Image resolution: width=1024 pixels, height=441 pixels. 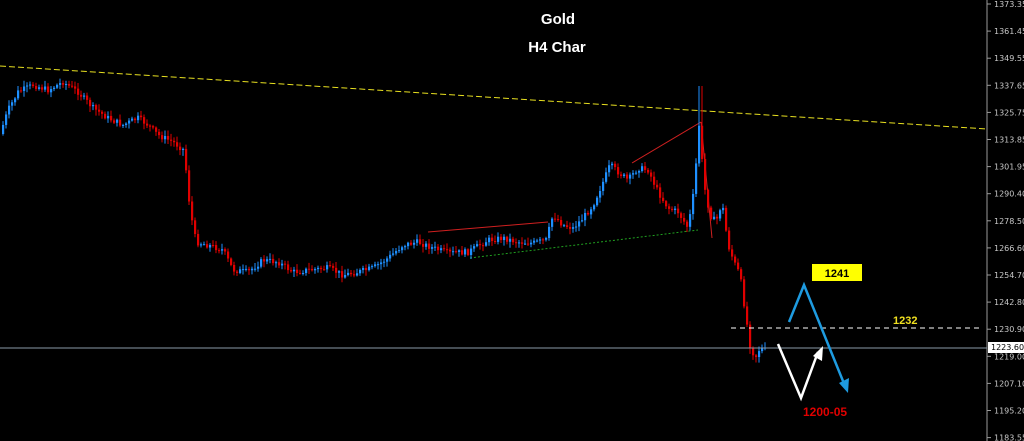 I want to click on price-tick-label: 1254.70, so click(x=1009, y=275).